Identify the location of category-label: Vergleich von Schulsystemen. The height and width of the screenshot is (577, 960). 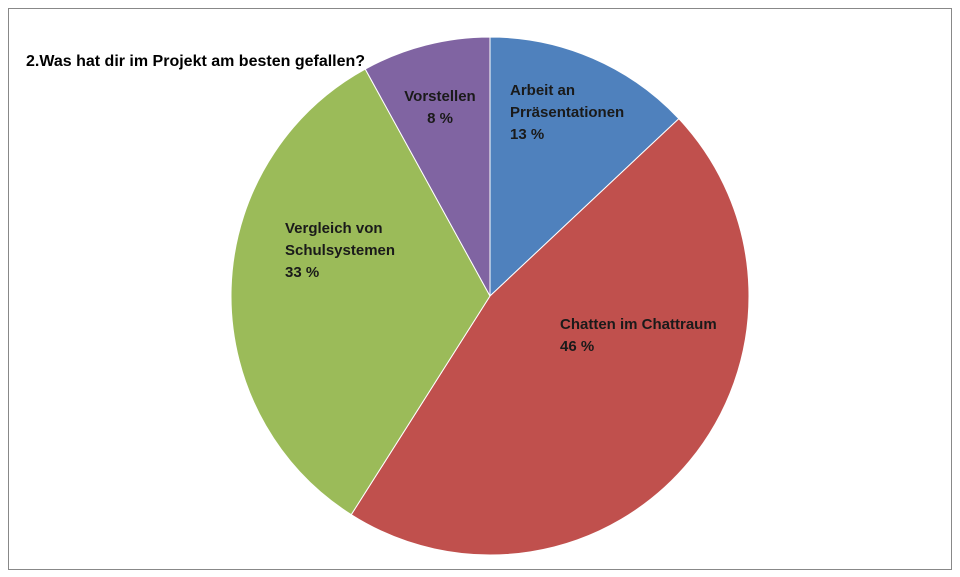
(340, 239).